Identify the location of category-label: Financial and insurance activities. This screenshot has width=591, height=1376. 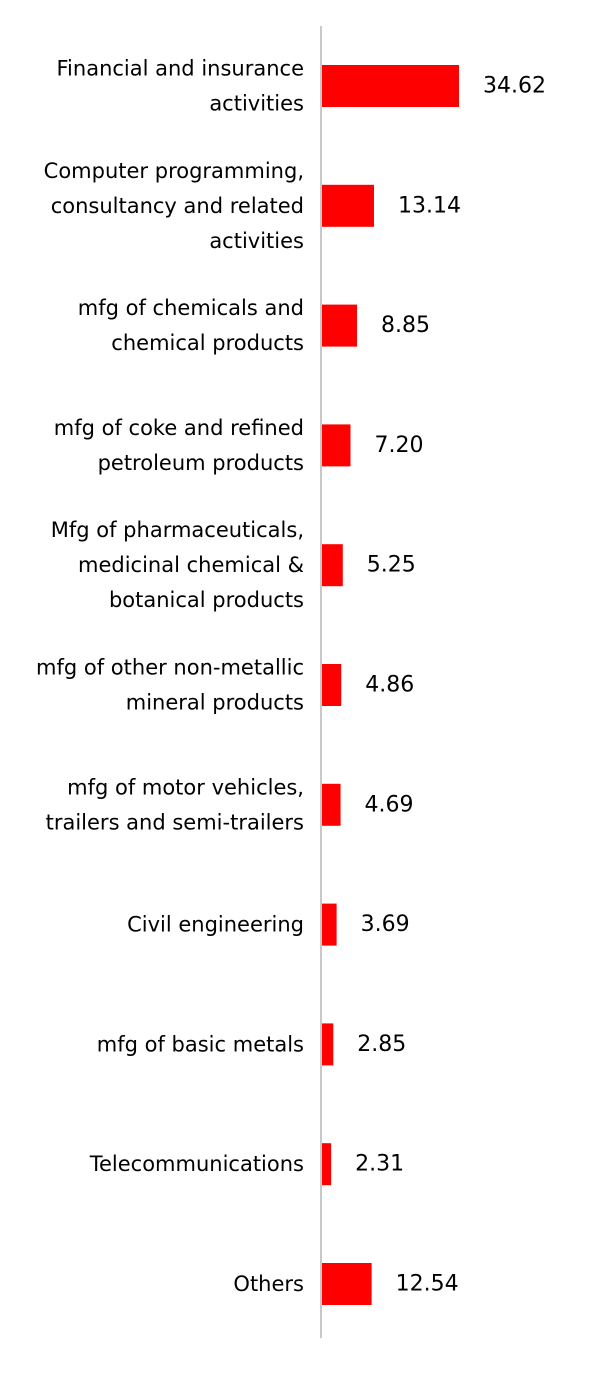
(181, 86).